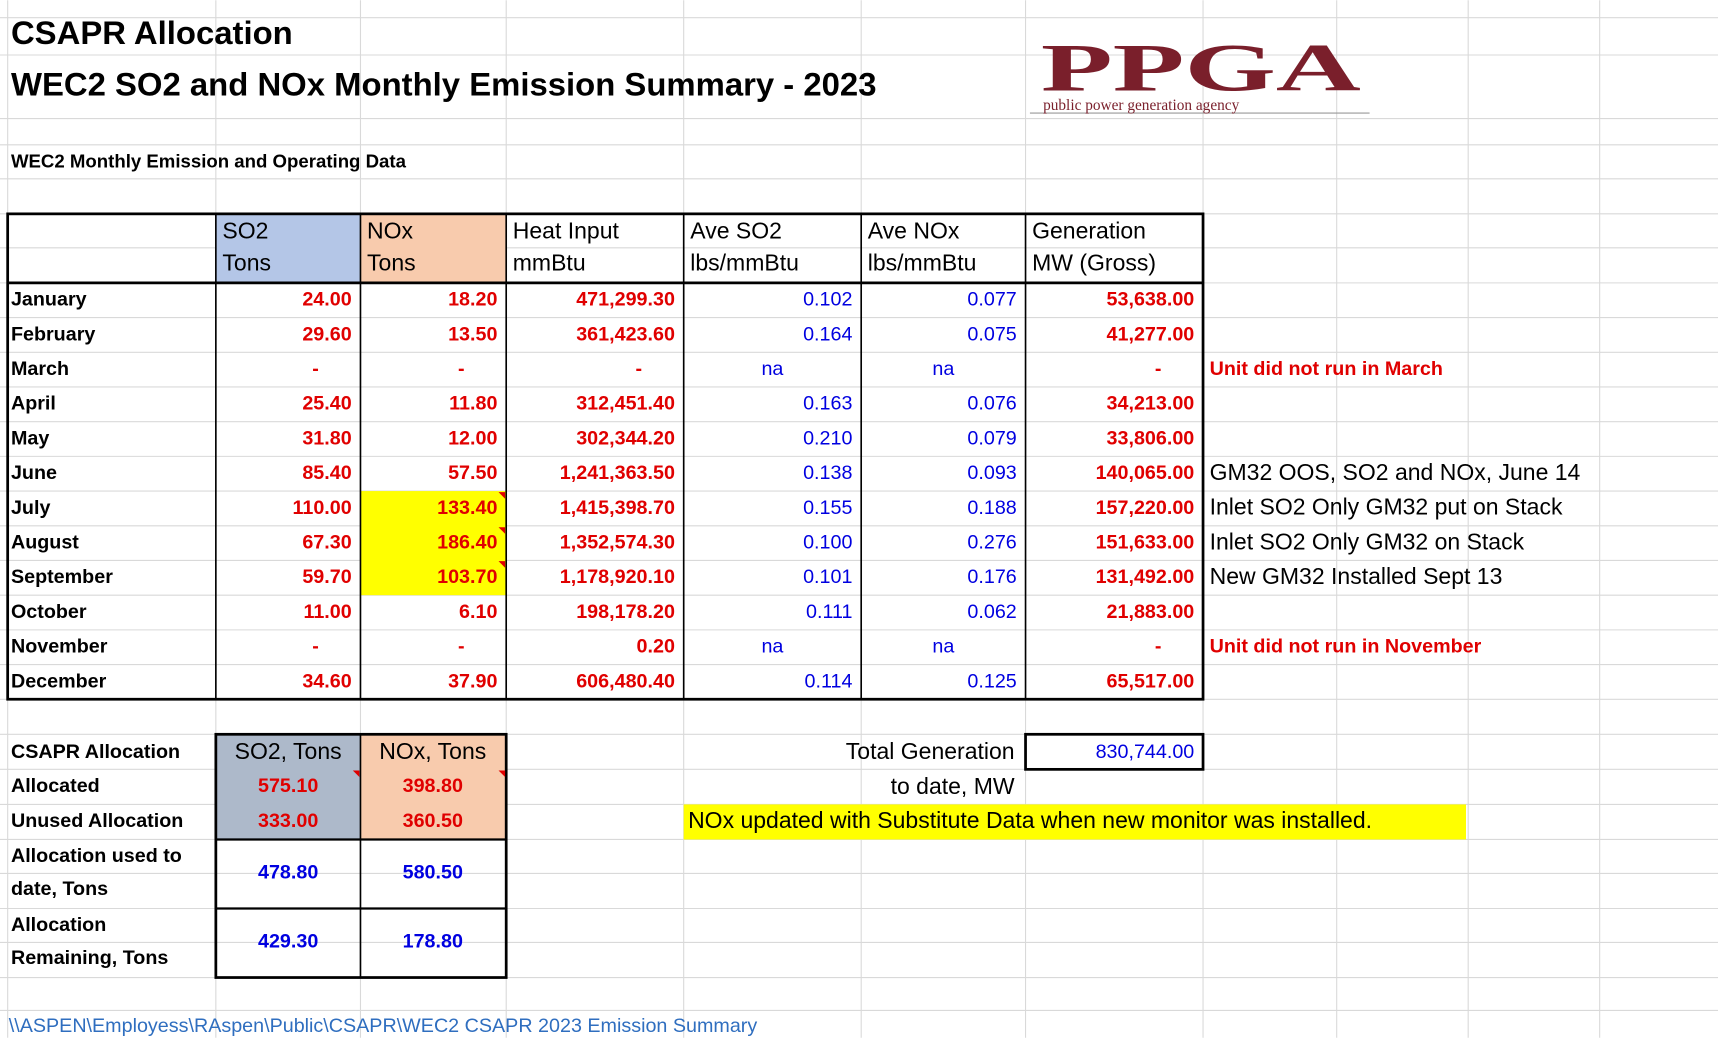 The image size is (1718, 1038). I want to click on alloc-value: 360.50, so click(433, 821).